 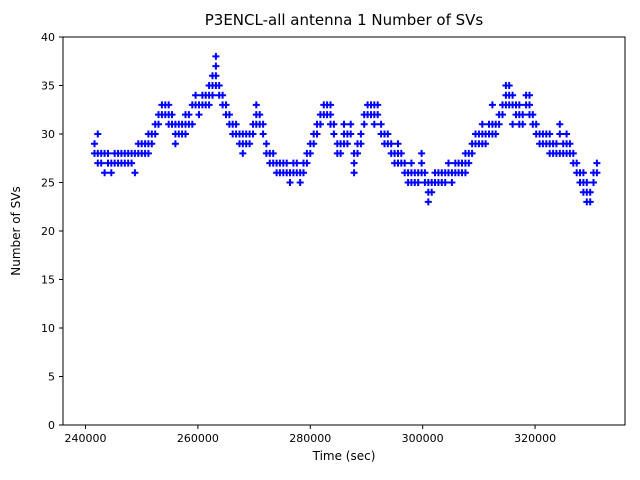 I want to click on x-axis-label: Time (sec), so click(x=344, y=456).